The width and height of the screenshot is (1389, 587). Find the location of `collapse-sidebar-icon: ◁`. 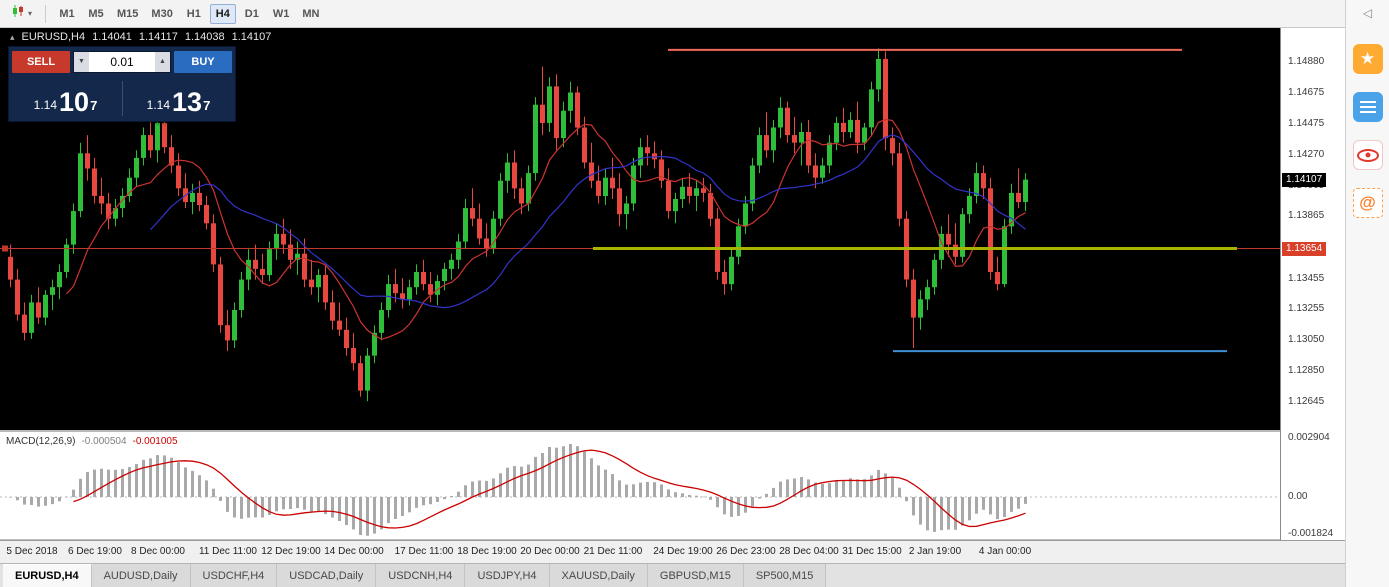

collapse-sidebar-icon: ◁ is located at coordinates (1367, 13).